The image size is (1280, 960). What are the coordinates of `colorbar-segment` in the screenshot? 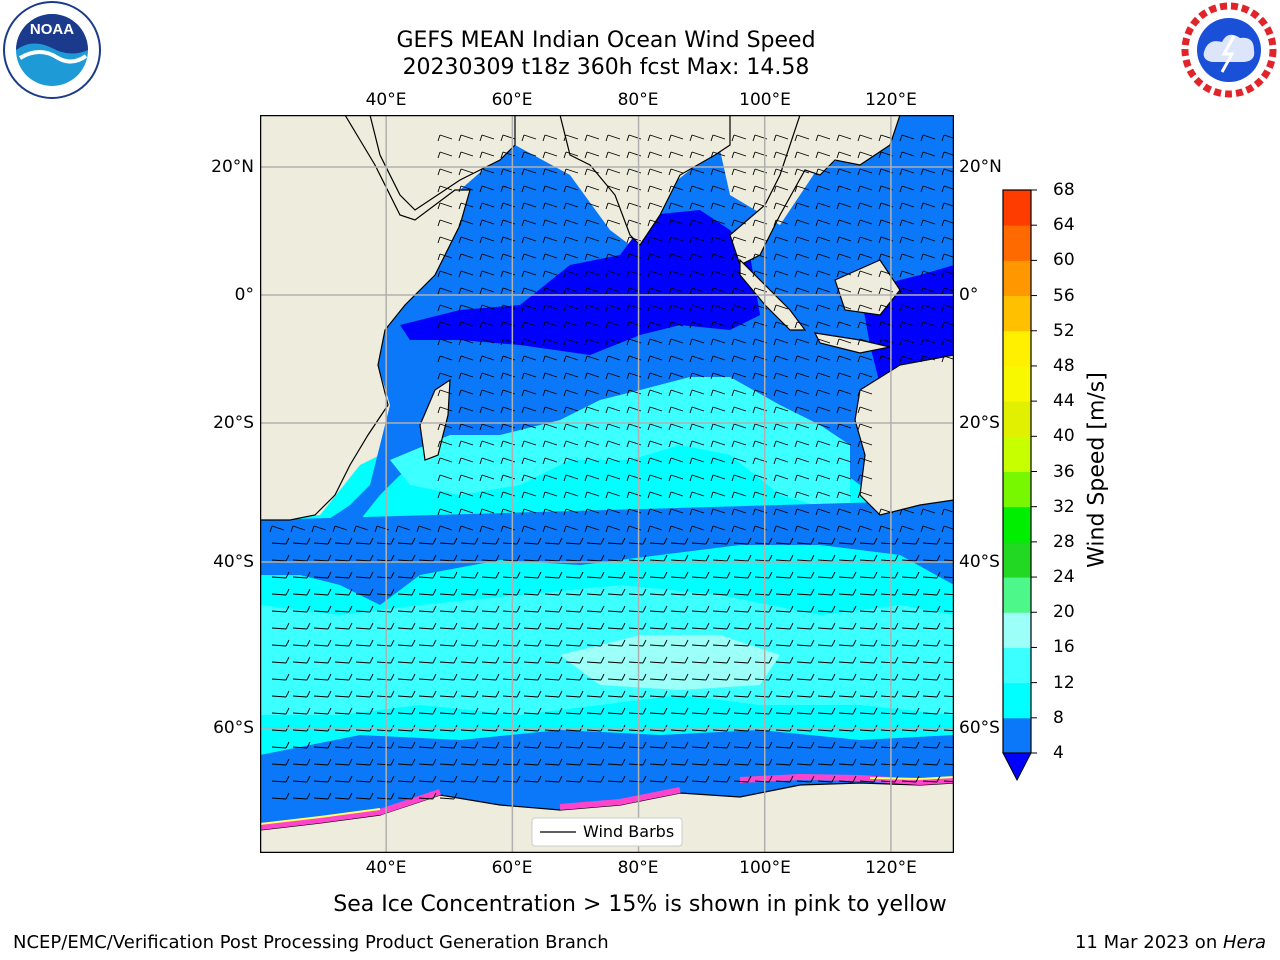 It's located at (1017, 665).